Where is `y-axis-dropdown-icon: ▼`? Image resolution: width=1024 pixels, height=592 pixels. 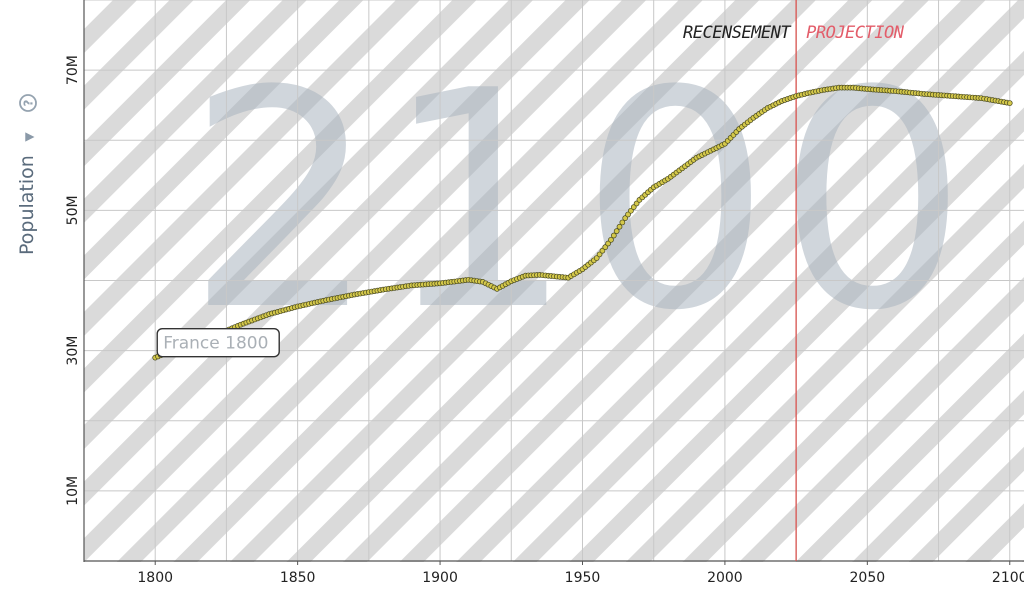
y-axis-dropdown-icon: ▼ is located at coordinates (29, 137).